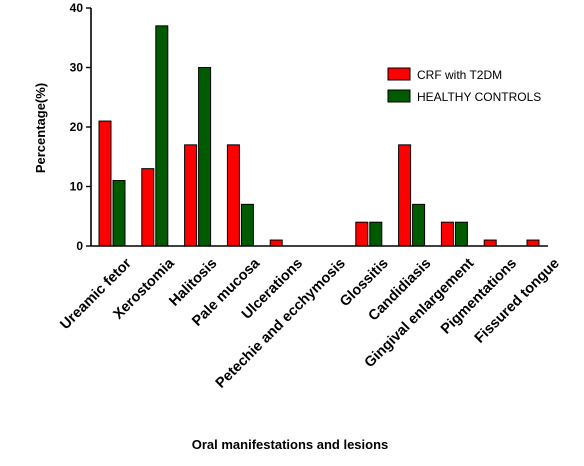 This screenshot has width=584, height=466. What do you see at coordinates (77, 8) in the screenshot?
I see `y-tick-label: 40` at bounding box center [77, 8].